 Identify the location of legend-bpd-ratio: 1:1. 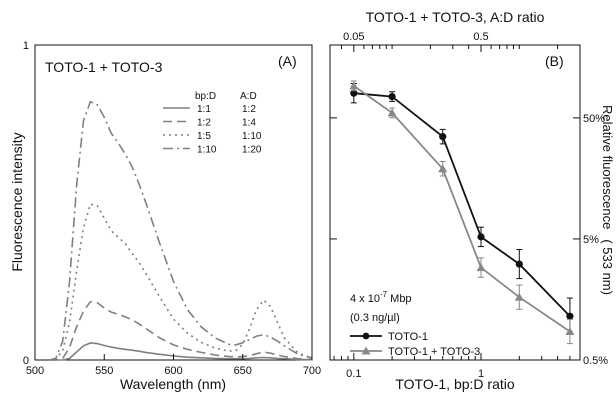
(204, 109).